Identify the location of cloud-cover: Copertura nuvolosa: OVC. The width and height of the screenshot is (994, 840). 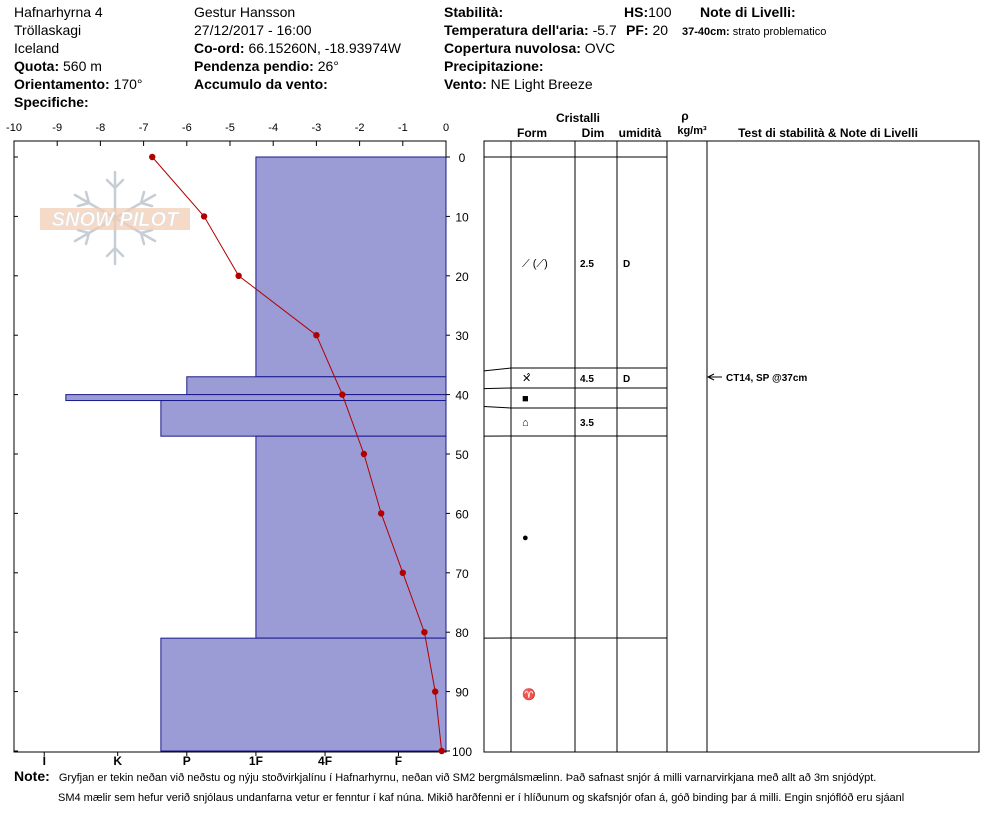
(530, 48).